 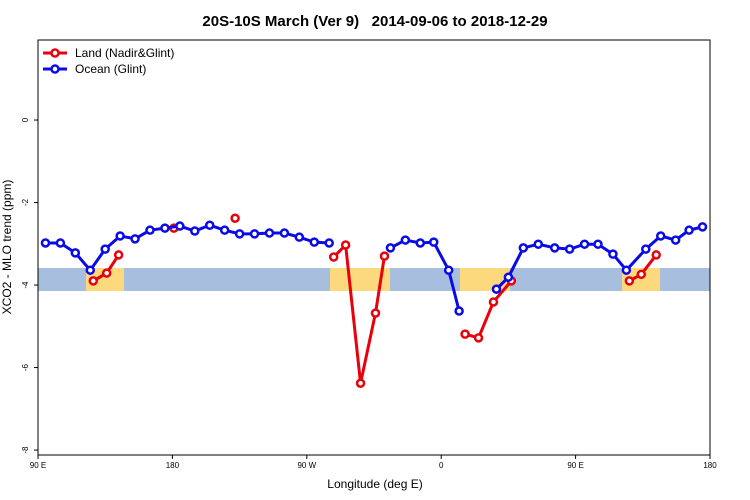 I want to click on y-tick-label: -8, so click(x=25, y=450).